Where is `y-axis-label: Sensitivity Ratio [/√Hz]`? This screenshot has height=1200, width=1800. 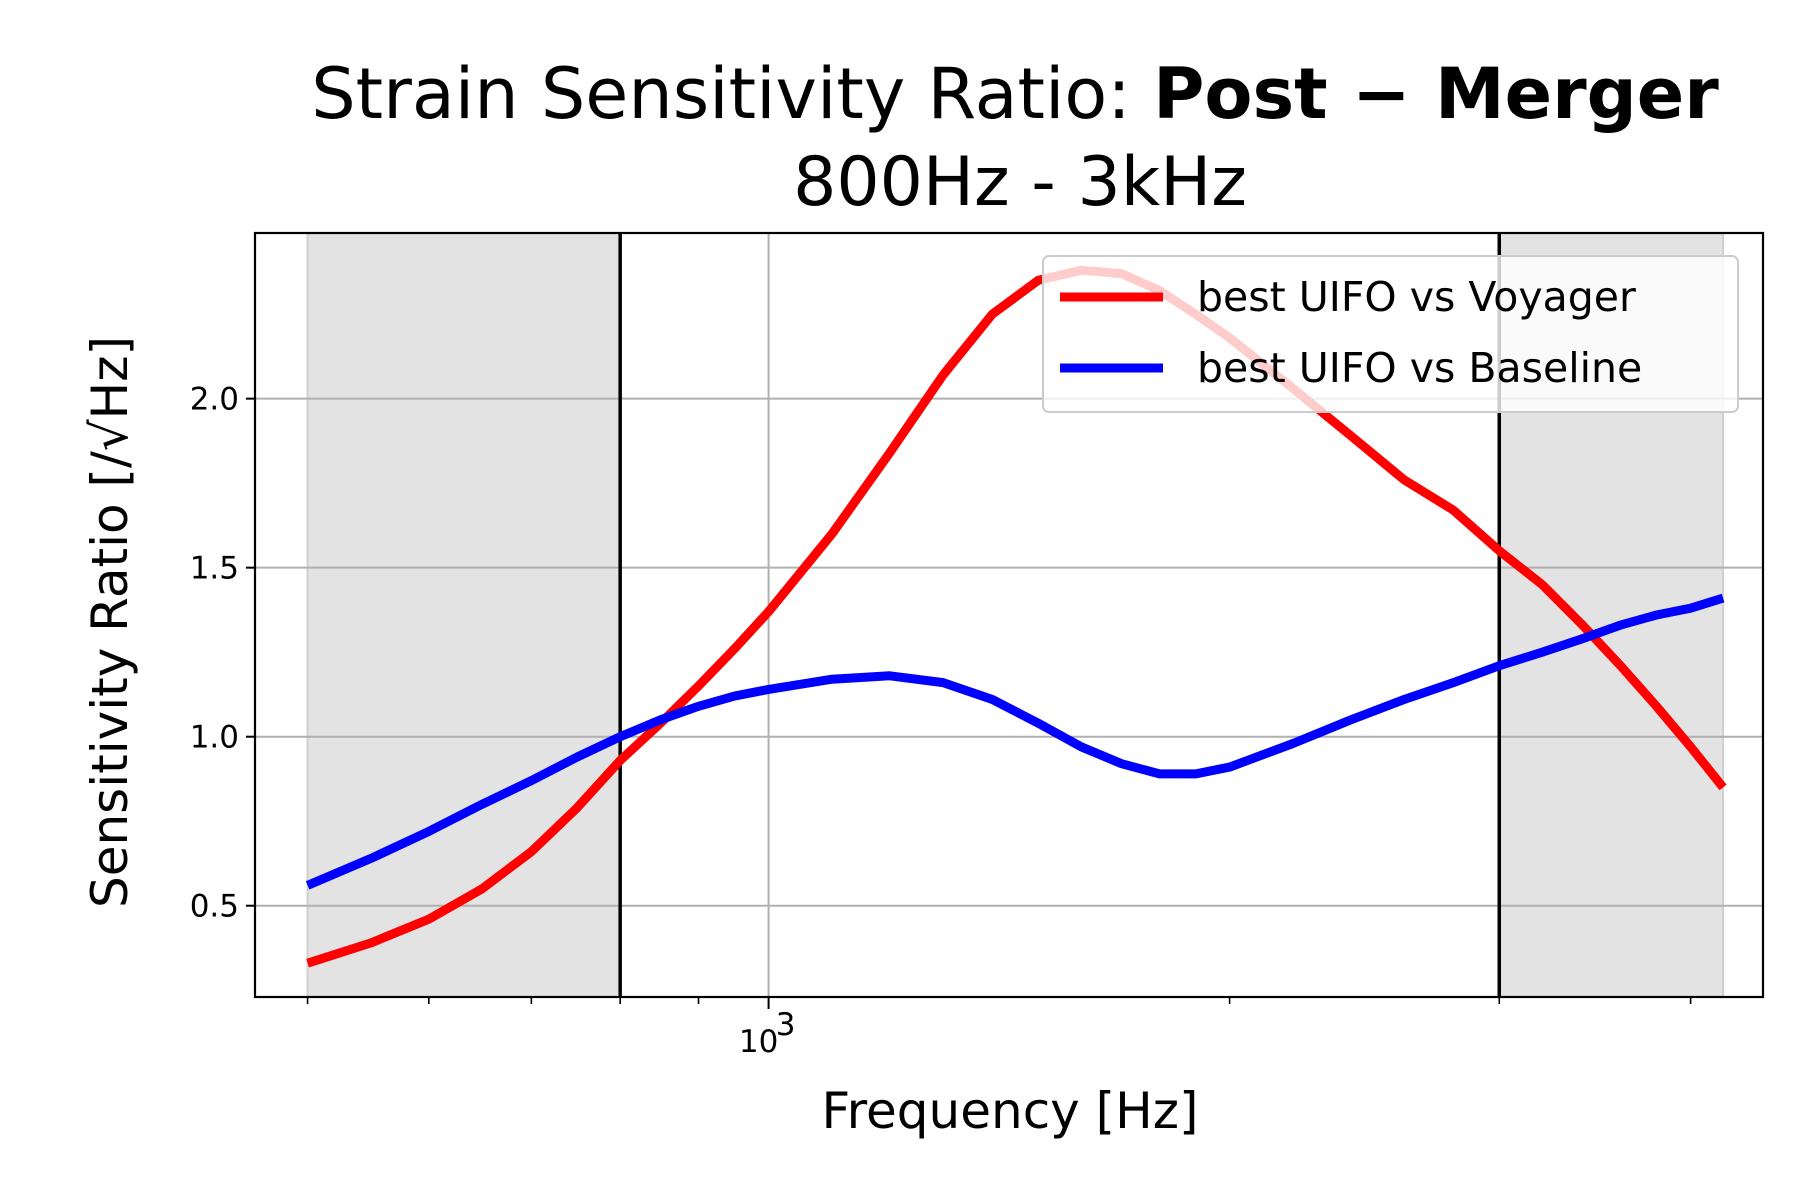
y-axis-label: Sensitivity Ratio [/√Hz] is located at coordinates (110, 622).